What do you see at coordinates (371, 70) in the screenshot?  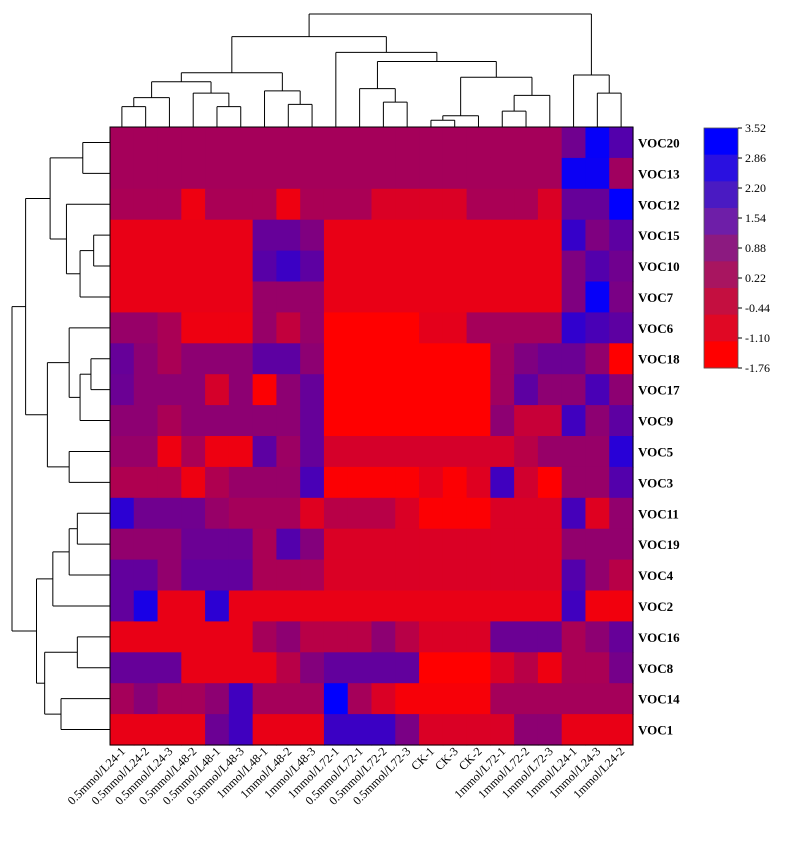 I see `column-dendrogram` at bounding box center [371, 70].